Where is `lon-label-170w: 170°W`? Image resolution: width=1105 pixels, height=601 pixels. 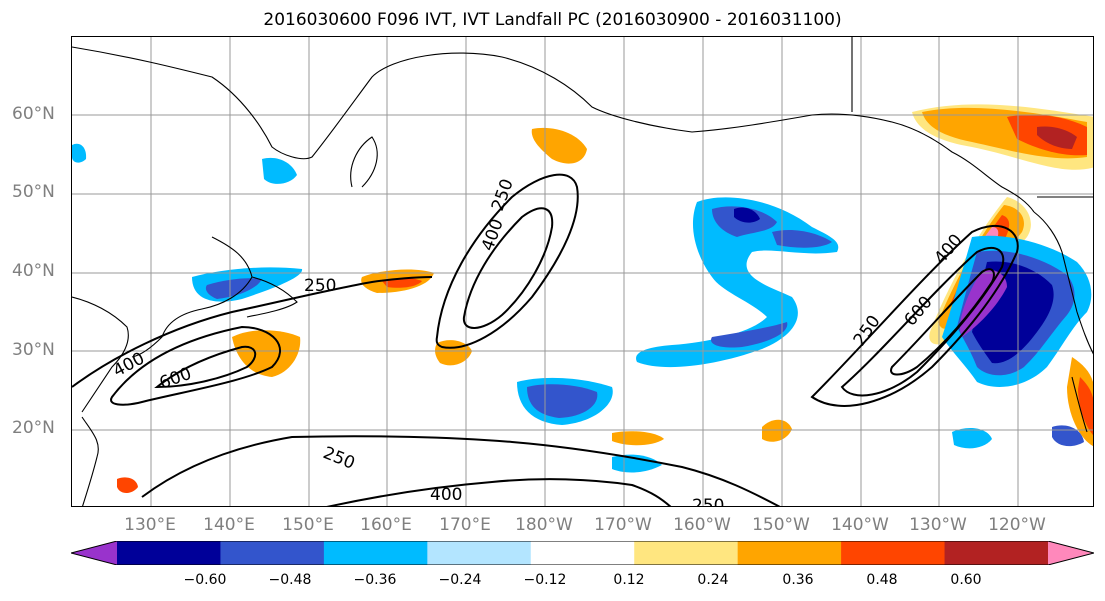
lon-label-170w: 170°W is located at coordinates (623, 525).